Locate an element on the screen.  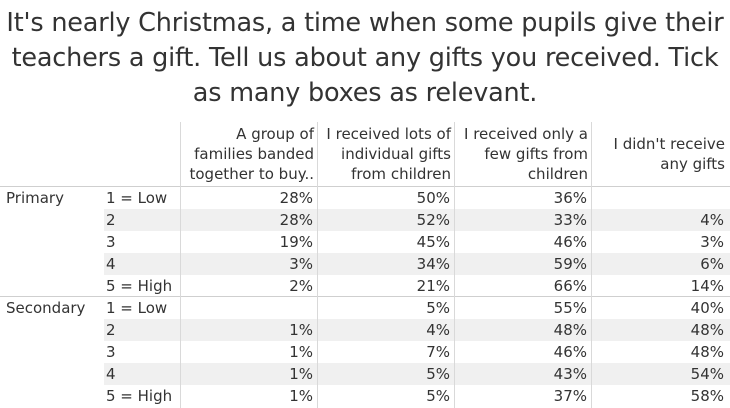
value-cell: 50% is located at coordinates (433, 198).